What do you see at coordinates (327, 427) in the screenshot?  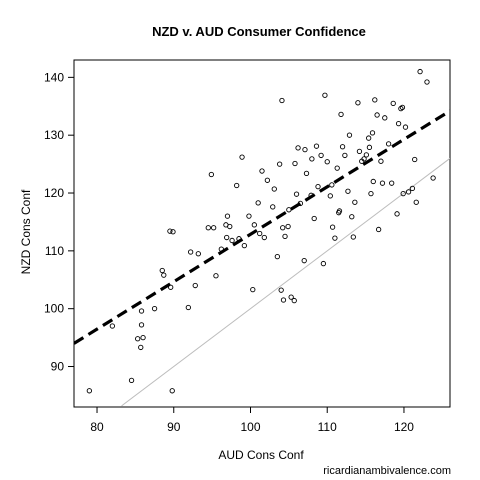 I see `x-tick-label: 110` at bounding box center [327, 427].